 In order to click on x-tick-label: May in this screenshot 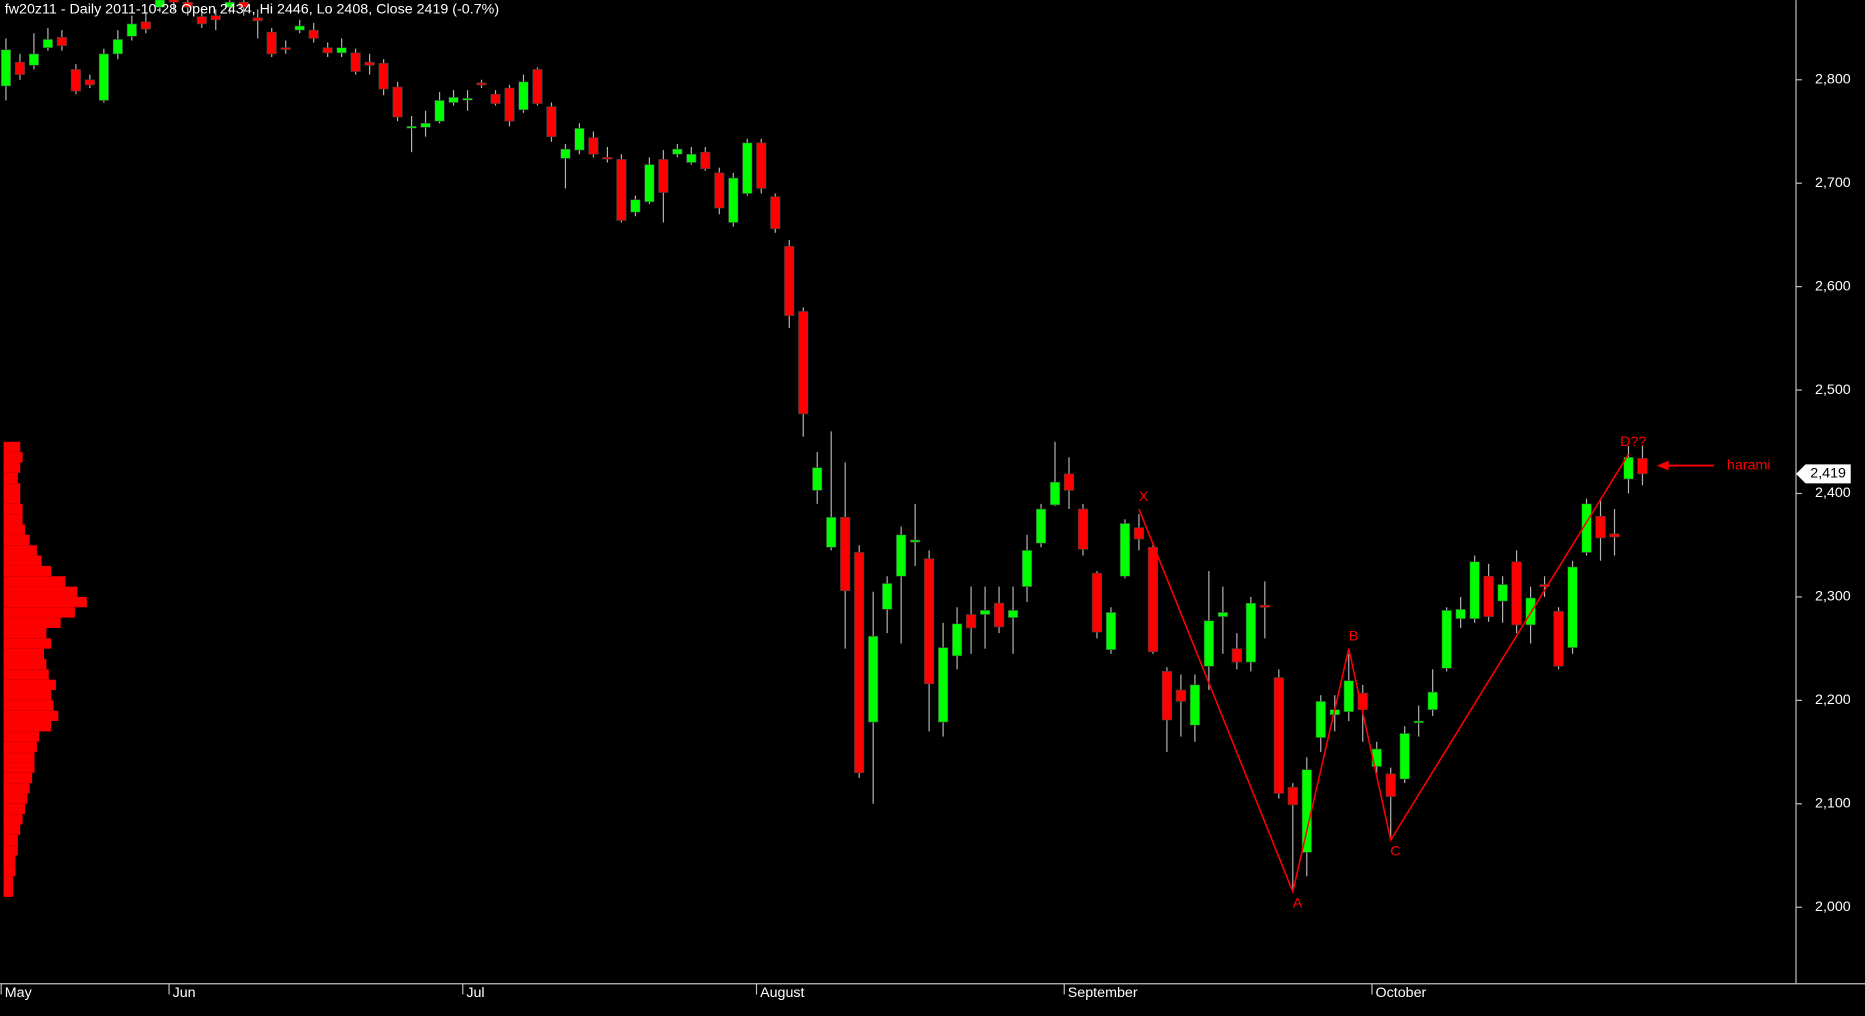, I will do `click(19, 993)`.